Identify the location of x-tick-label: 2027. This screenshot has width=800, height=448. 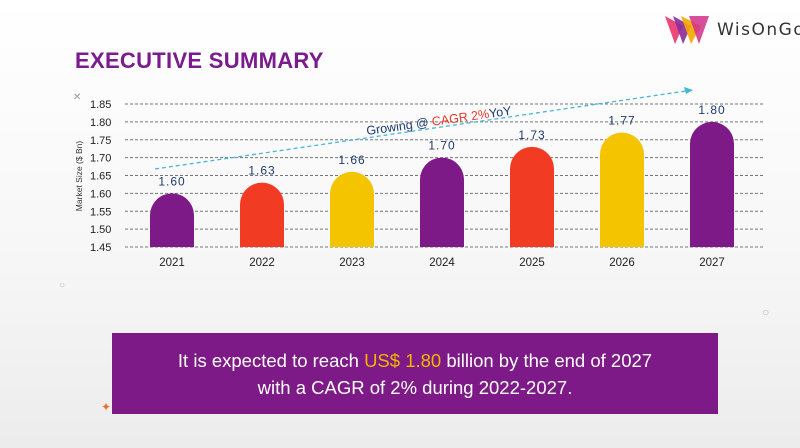
(712, 263).